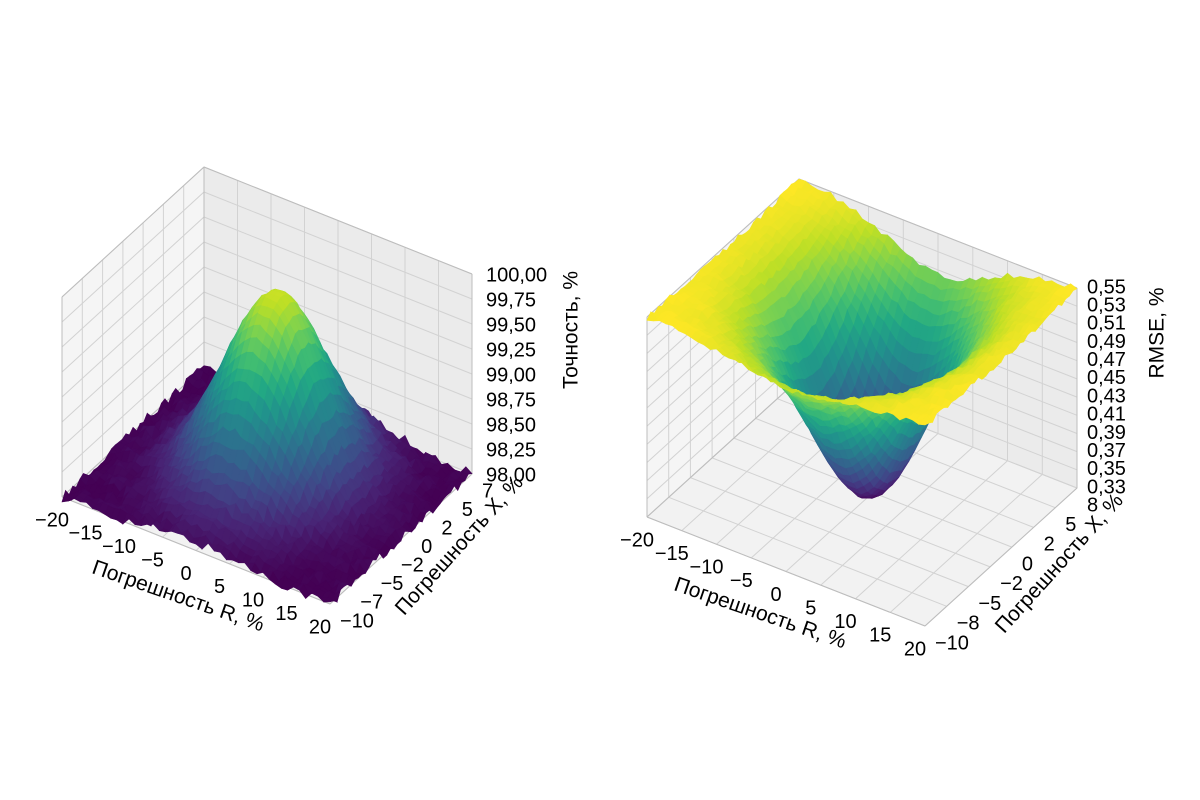 Image resolution: width=1200 pixels, height=800 pixels. Describe the element at coordinates (1106, 287) in the screenshot. I see `z-tick-label: 0,55` at that location.